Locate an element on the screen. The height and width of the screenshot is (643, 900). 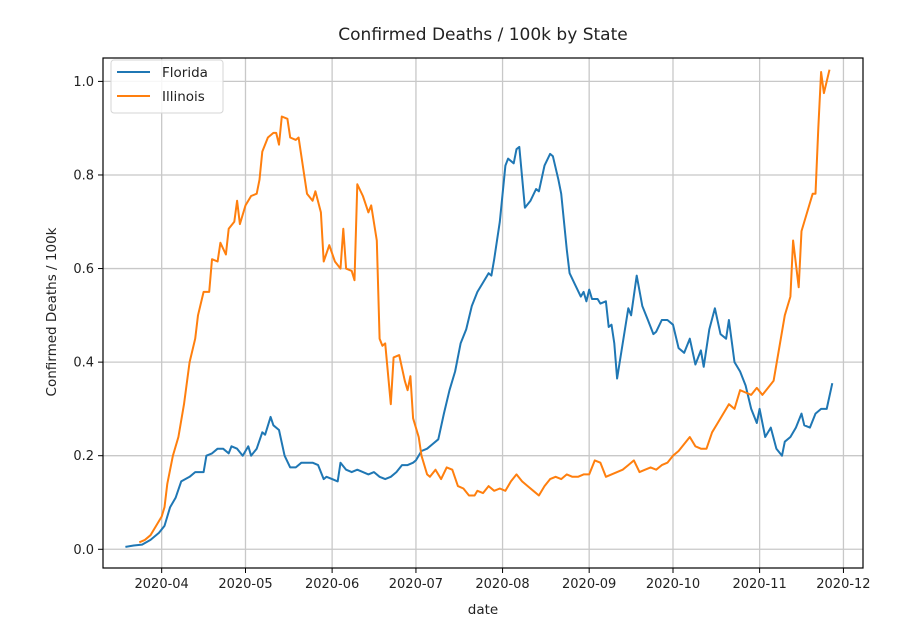
x-tick-label: 2020-06 is located at coordinates (332, 584).